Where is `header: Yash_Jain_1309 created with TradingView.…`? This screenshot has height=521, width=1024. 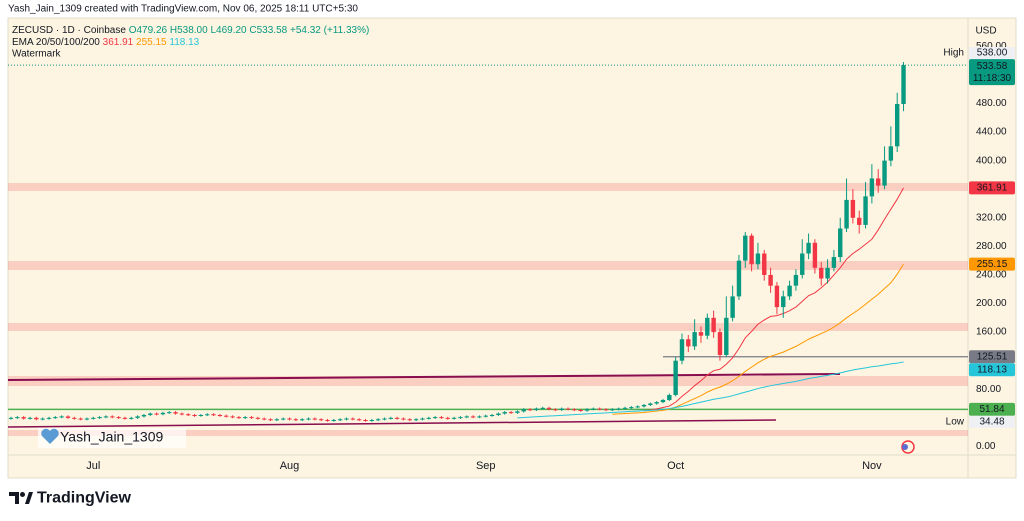
header: Yash_Jain_1309 created with TradingView.… is located at coordinates (183, 9).